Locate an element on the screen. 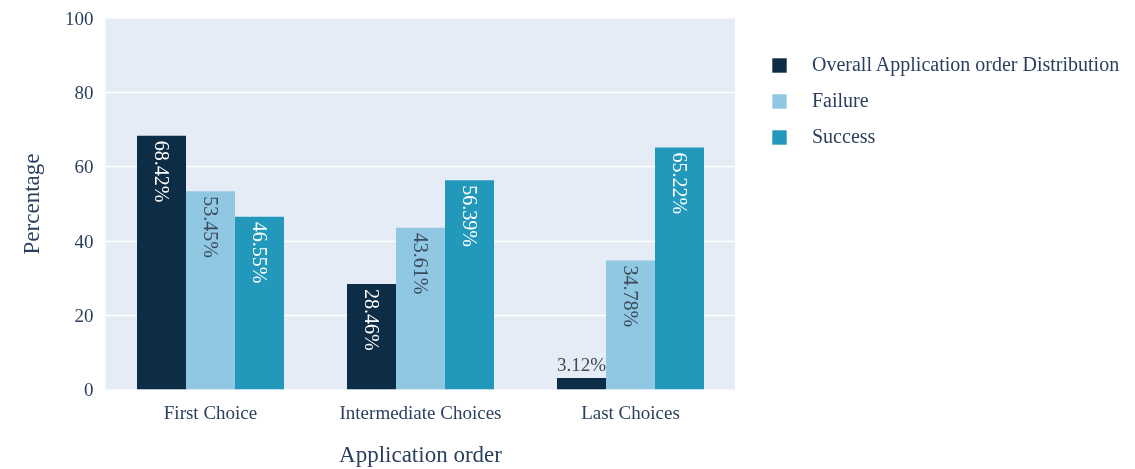 The height and width of the screenshot is (469, 1135). data-label: 28.46% is located at coordinates (371, 319).